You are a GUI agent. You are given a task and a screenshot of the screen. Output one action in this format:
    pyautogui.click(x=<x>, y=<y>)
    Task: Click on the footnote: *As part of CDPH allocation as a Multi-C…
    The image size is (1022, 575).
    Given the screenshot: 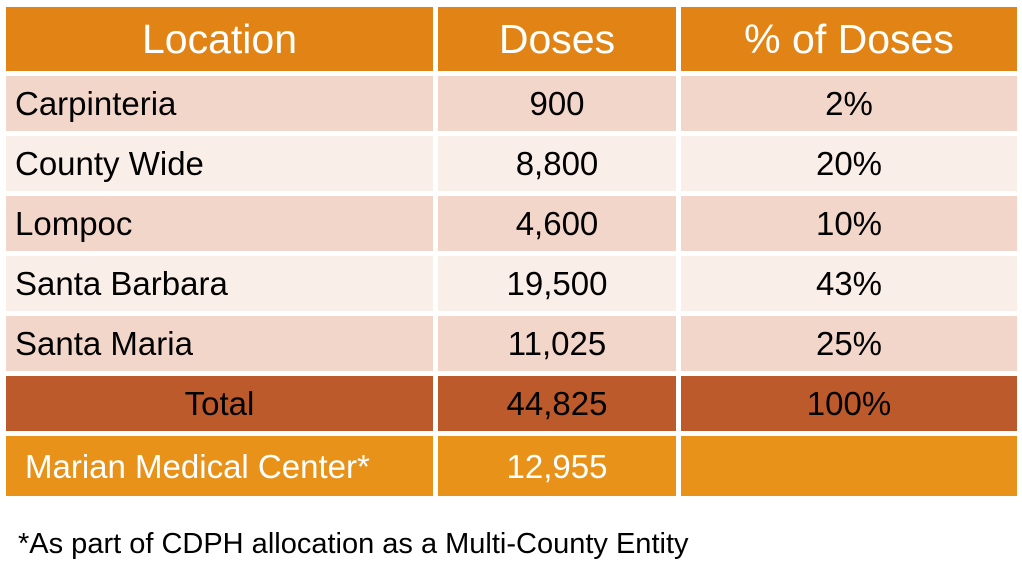 What is the action you would take?
    pyautogui.click(x=353, y=544)
    